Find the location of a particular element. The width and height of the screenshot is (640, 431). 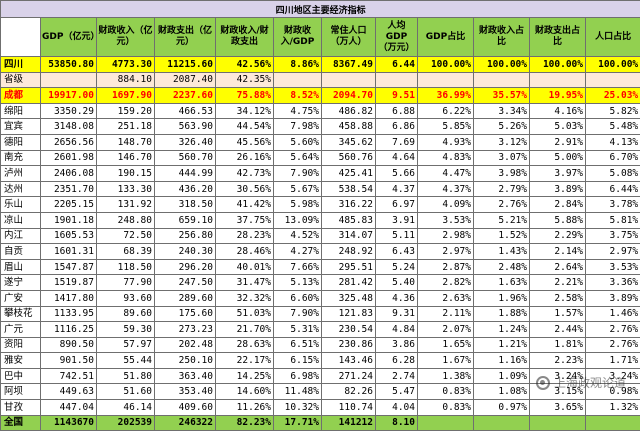

table-title: 四川地区主要经济指标 is located at coordinates (320, 9).